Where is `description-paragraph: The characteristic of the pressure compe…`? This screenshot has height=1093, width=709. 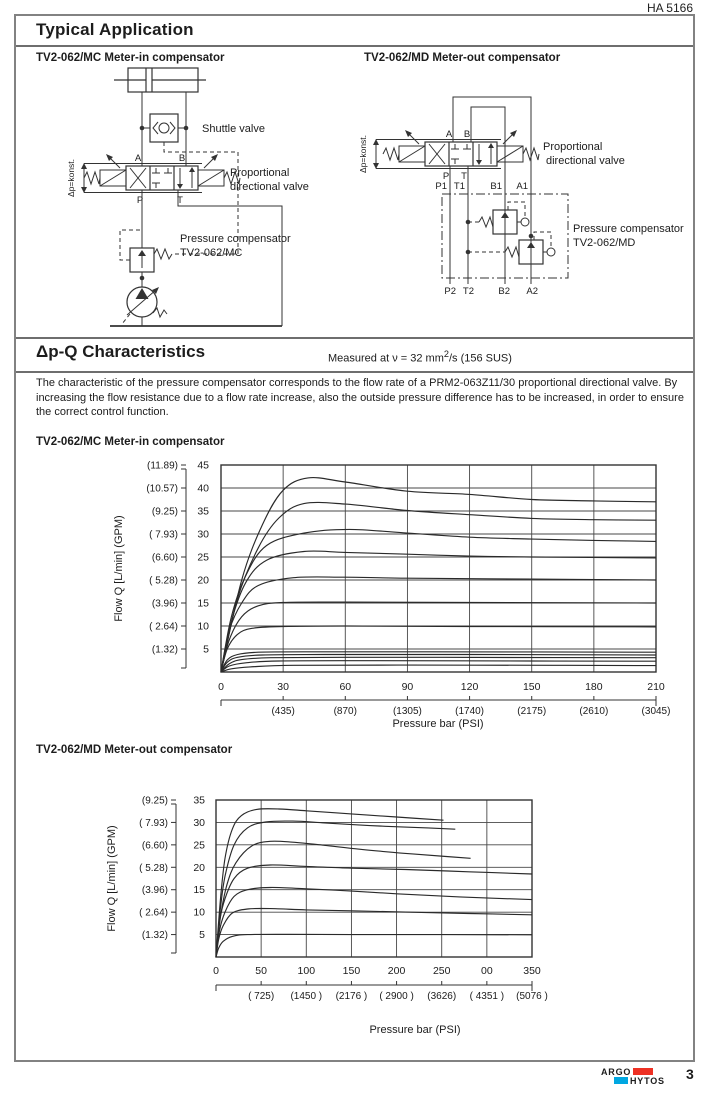 description-paragraph: The characteristic of the pressure compe… is located at coordinates (360, 398).